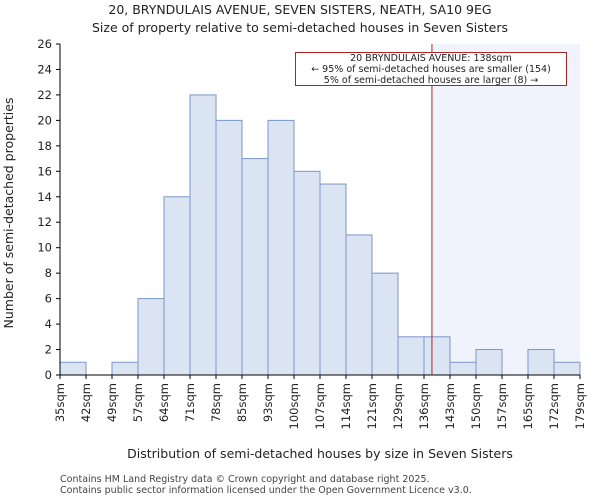 Image resolution: width=600 pixels, height=500 pixels. What do you see at coordinates (44, 197) in the screenshot?
I see `y-tick-label: 14` at bounding box center [44, 197].